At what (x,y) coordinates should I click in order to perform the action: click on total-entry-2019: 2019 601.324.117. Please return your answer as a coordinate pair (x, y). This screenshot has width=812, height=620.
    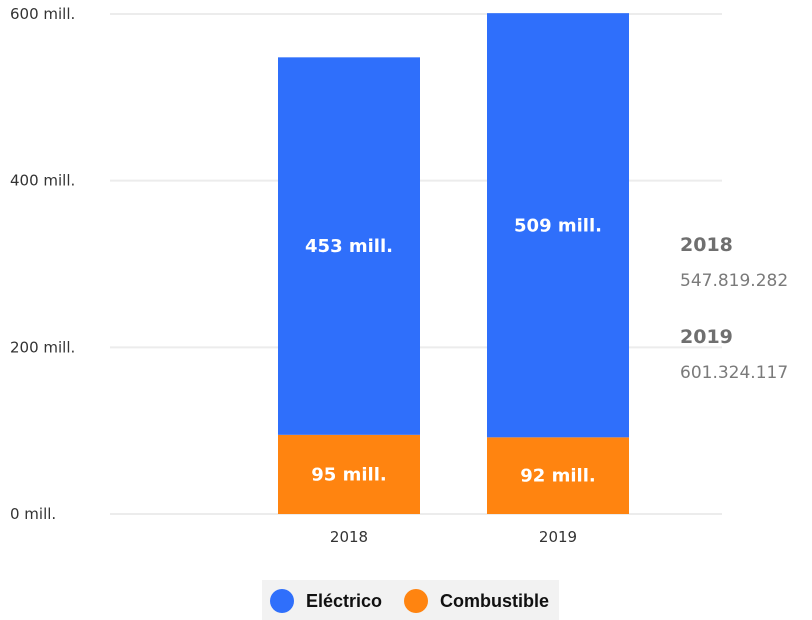
    Looking at the image, I should click on (746, 353).